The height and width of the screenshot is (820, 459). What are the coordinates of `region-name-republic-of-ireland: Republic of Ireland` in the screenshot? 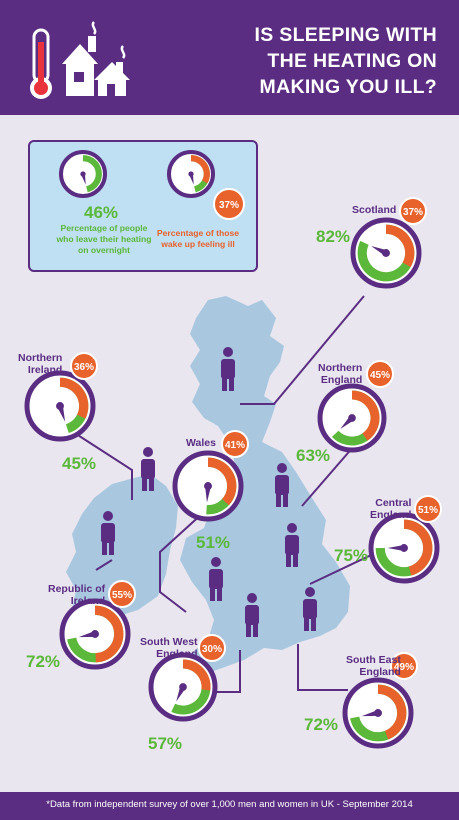 It's located at (76, 595).